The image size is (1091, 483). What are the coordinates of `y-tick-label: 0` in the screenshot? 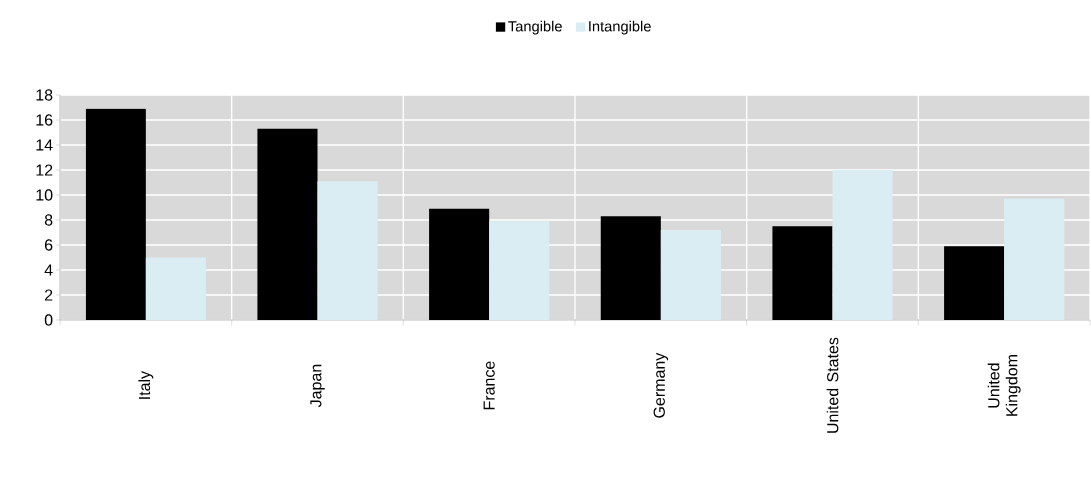 It's located at (48, 320).